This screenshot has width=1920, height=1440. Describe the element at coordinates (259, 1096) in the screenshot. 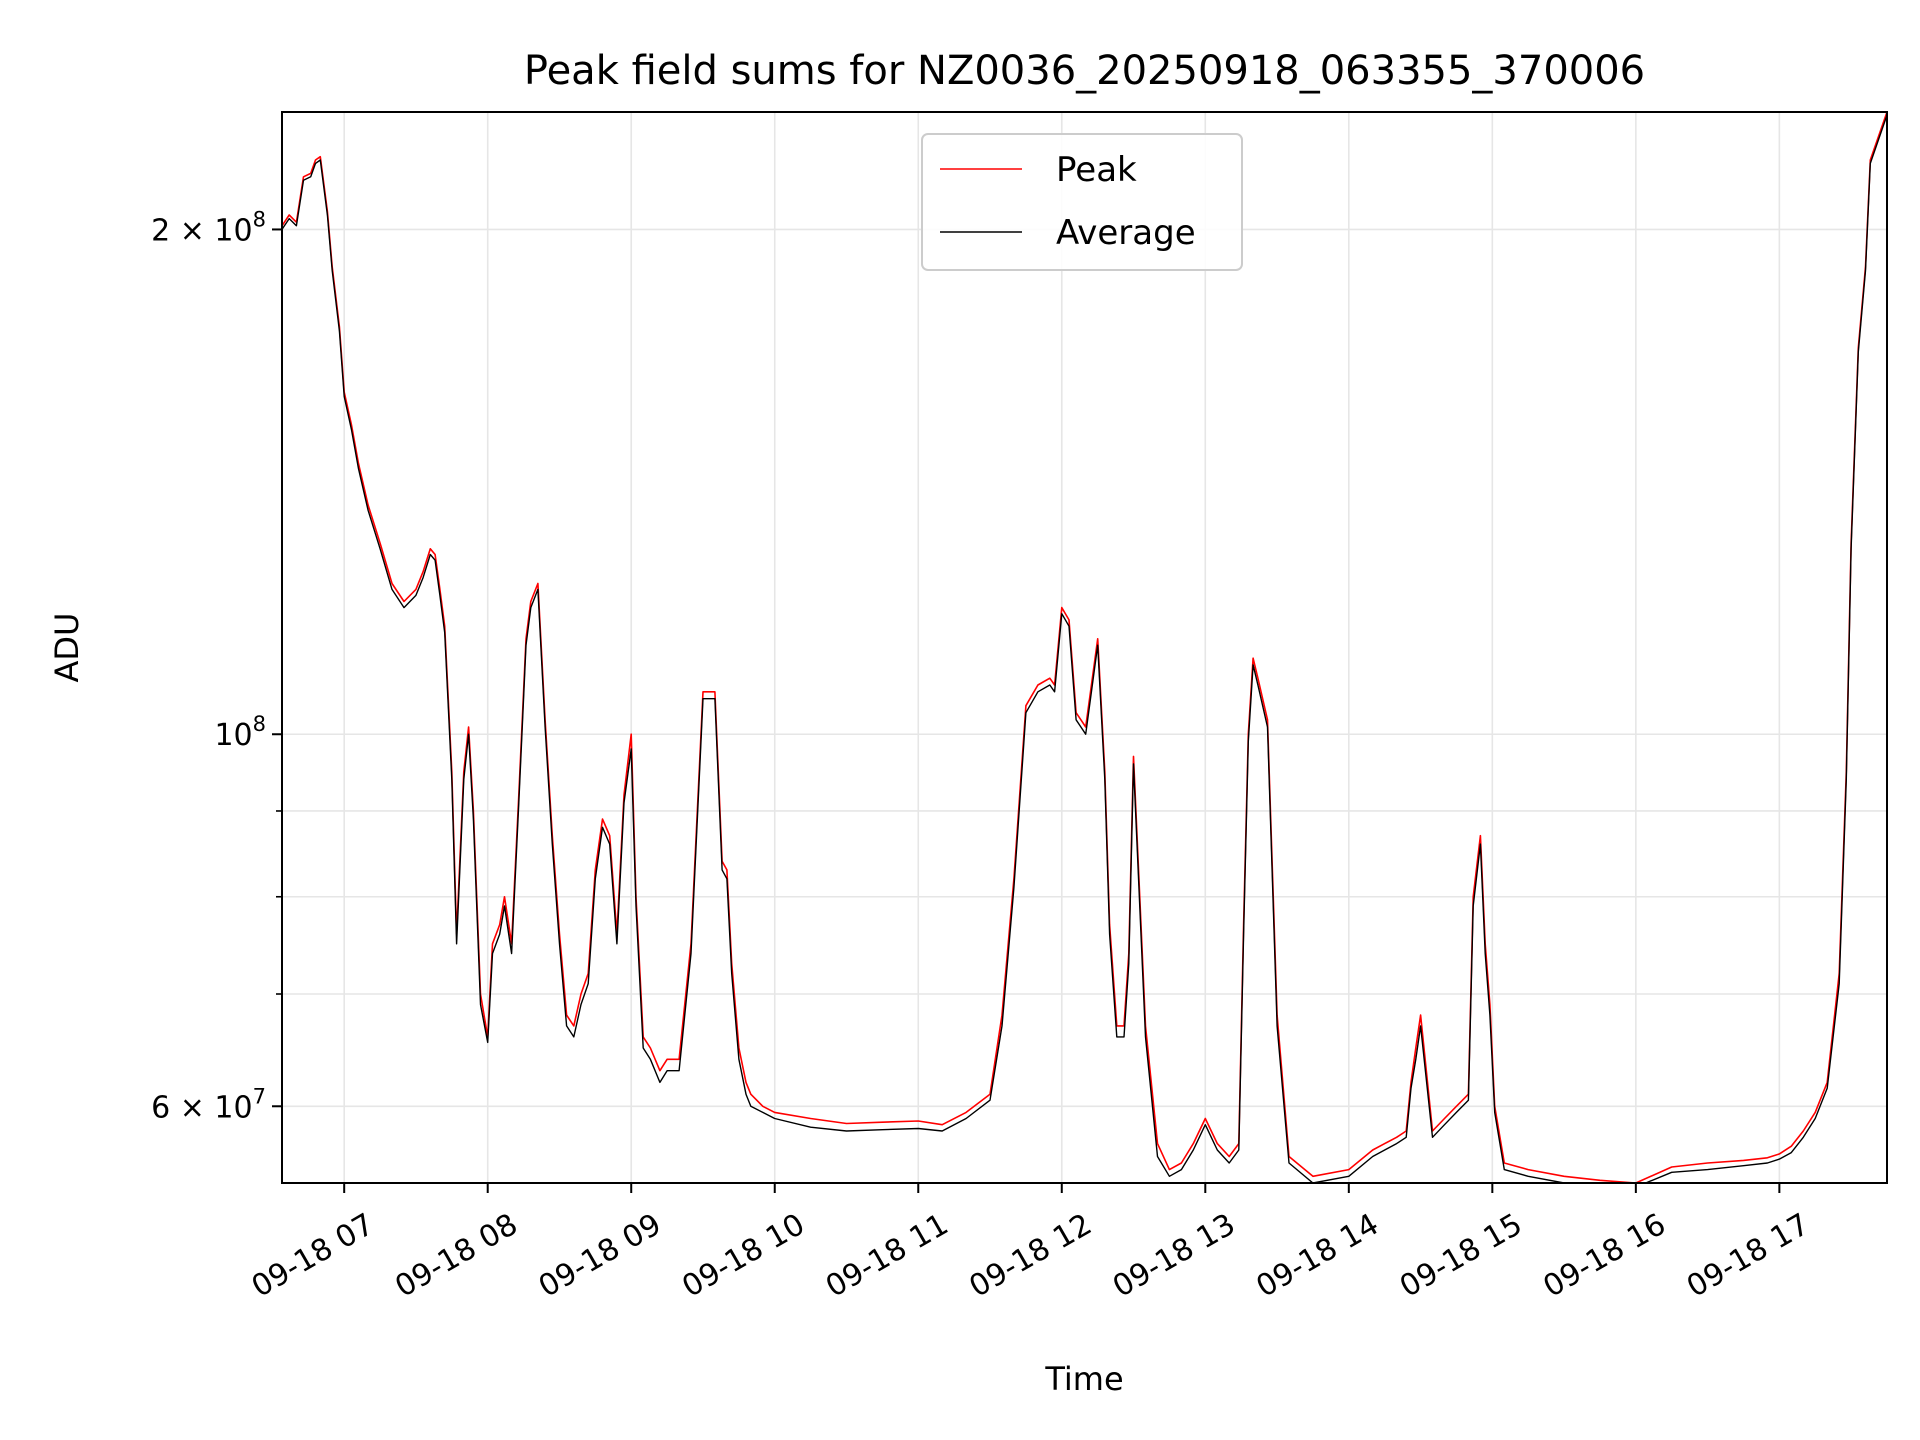

I see `y-tick-label-exponent: 7` at that location.